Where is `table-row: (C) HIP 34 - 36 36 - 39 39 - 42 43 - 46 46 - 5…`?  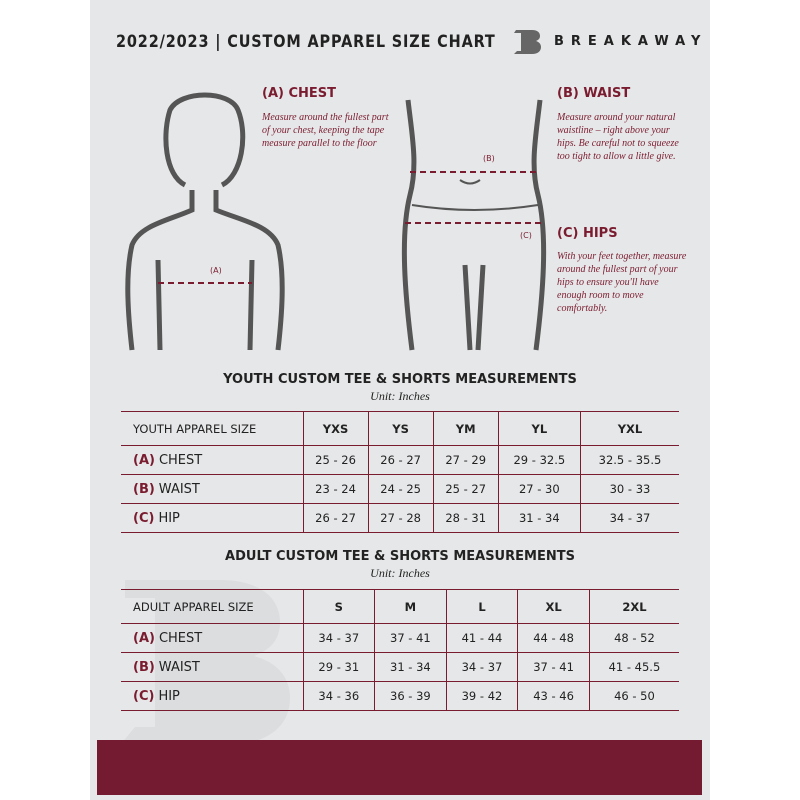 table-row: (C) HIP 34 - 36 36 - 39 39 - 42 43 - 46 46 - 5… is located at coordinates (400, 696).